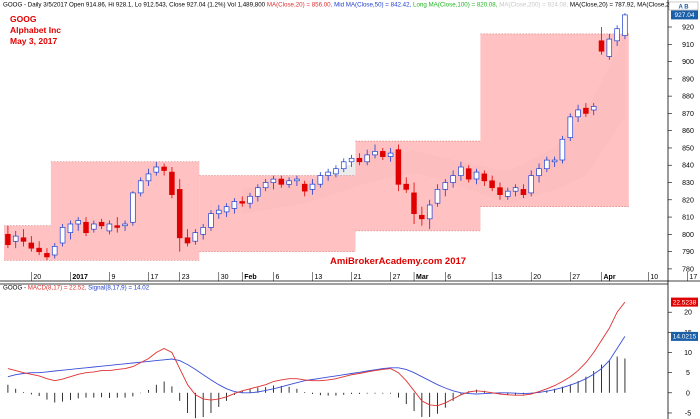 The width and height of the screenshot is (700, 419). Describe the element at coordinates (534, 5) in the screenshot. I see `header-part: MA(Close,200) = 924.08,` at that location.